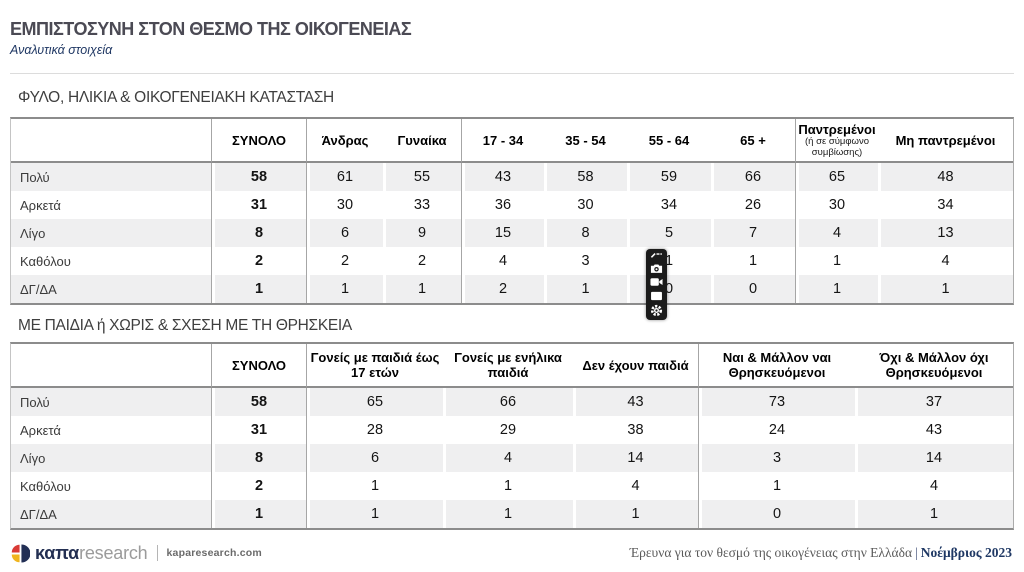 The height and width of the screenshot is (572, 1024). I want to click on video-camera-icon, so click(656, 282).